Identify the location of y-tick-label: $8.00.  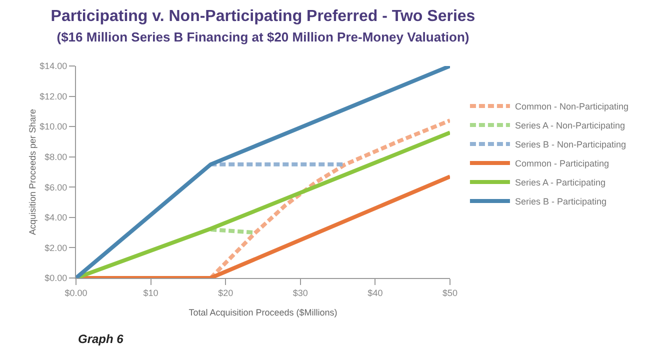
(56, 157).